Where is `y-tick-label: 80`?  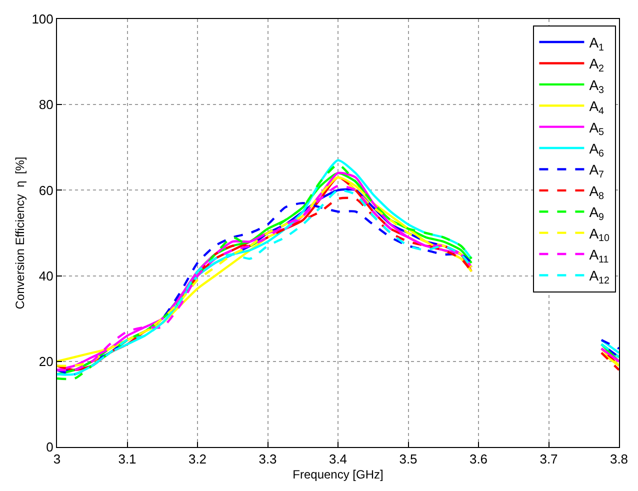
y-tick-label: 80 is located at coordinates (46, 104).